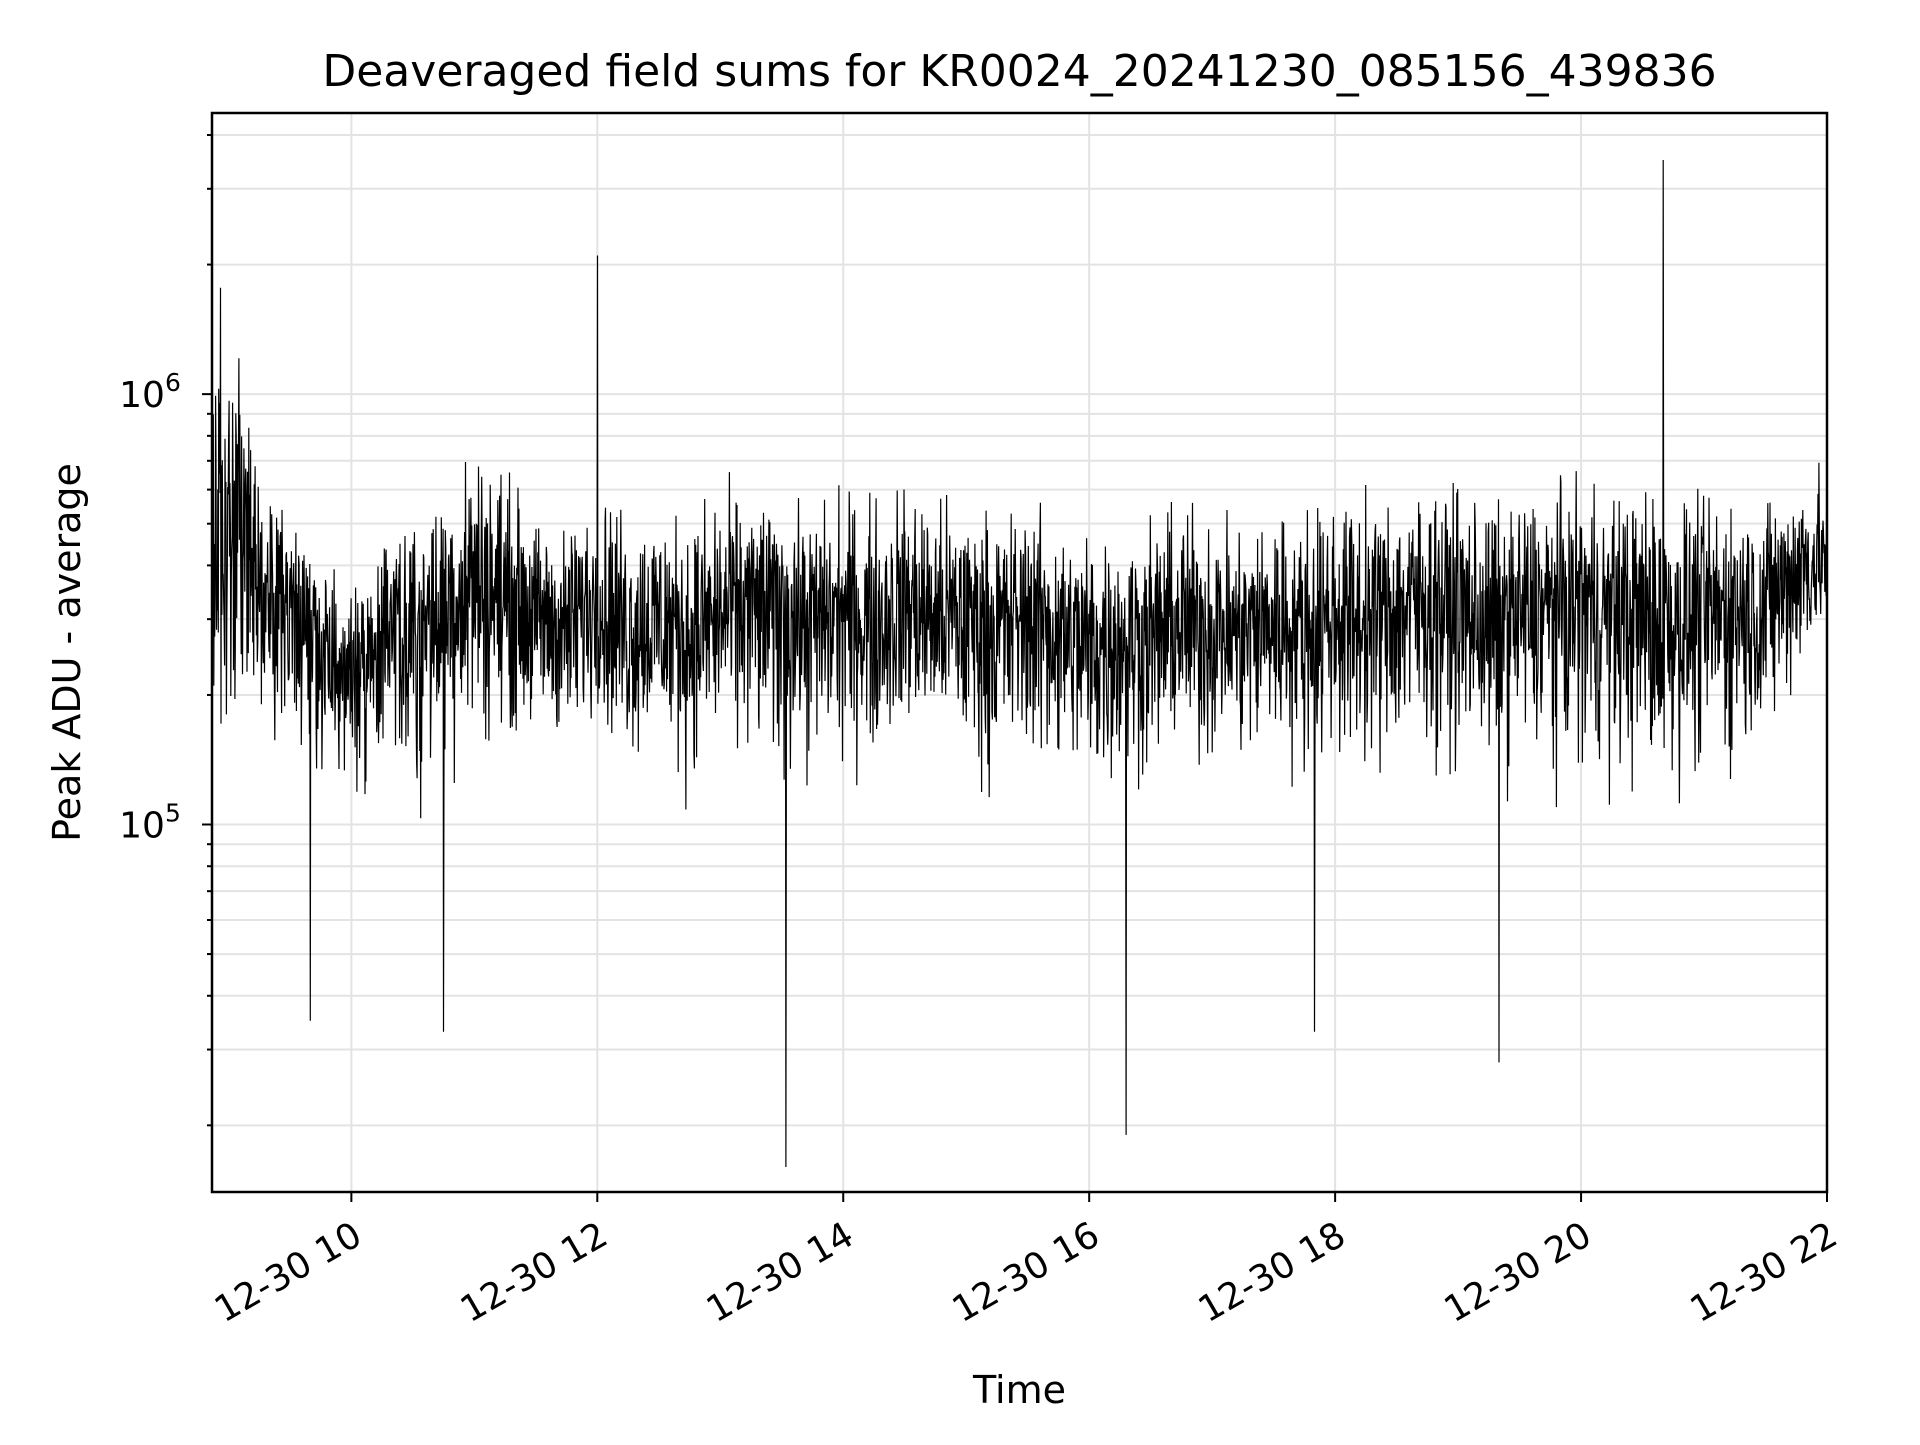 The image size is (1920, 1445). I want to click on x-axis-label: Time, so click(1019, 1390).